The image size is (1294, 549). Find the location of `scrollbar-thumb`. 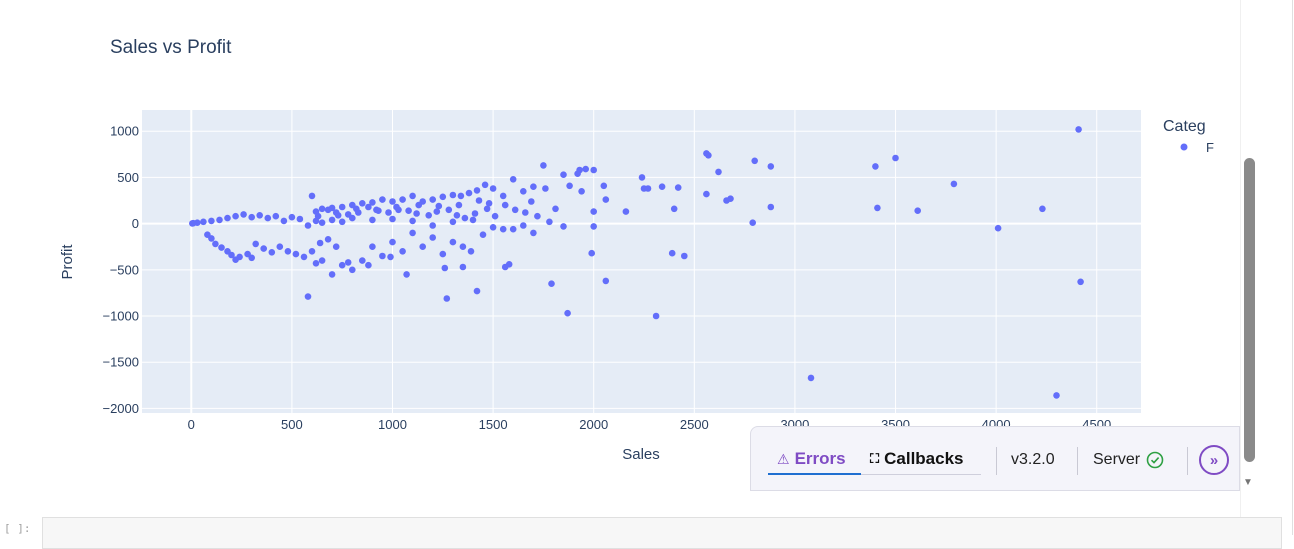

scrollbar-thumb is located at coordinates (1249, 310).